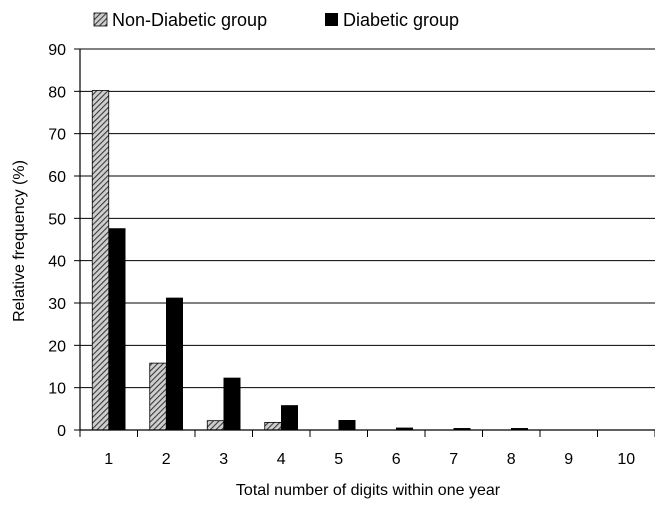 This screenshot has height=506, width=655. What do you see at coordinates (57, 219) in the screenshot?
I see `y-tick-label-50: 50` at bounding box center [57, 219].